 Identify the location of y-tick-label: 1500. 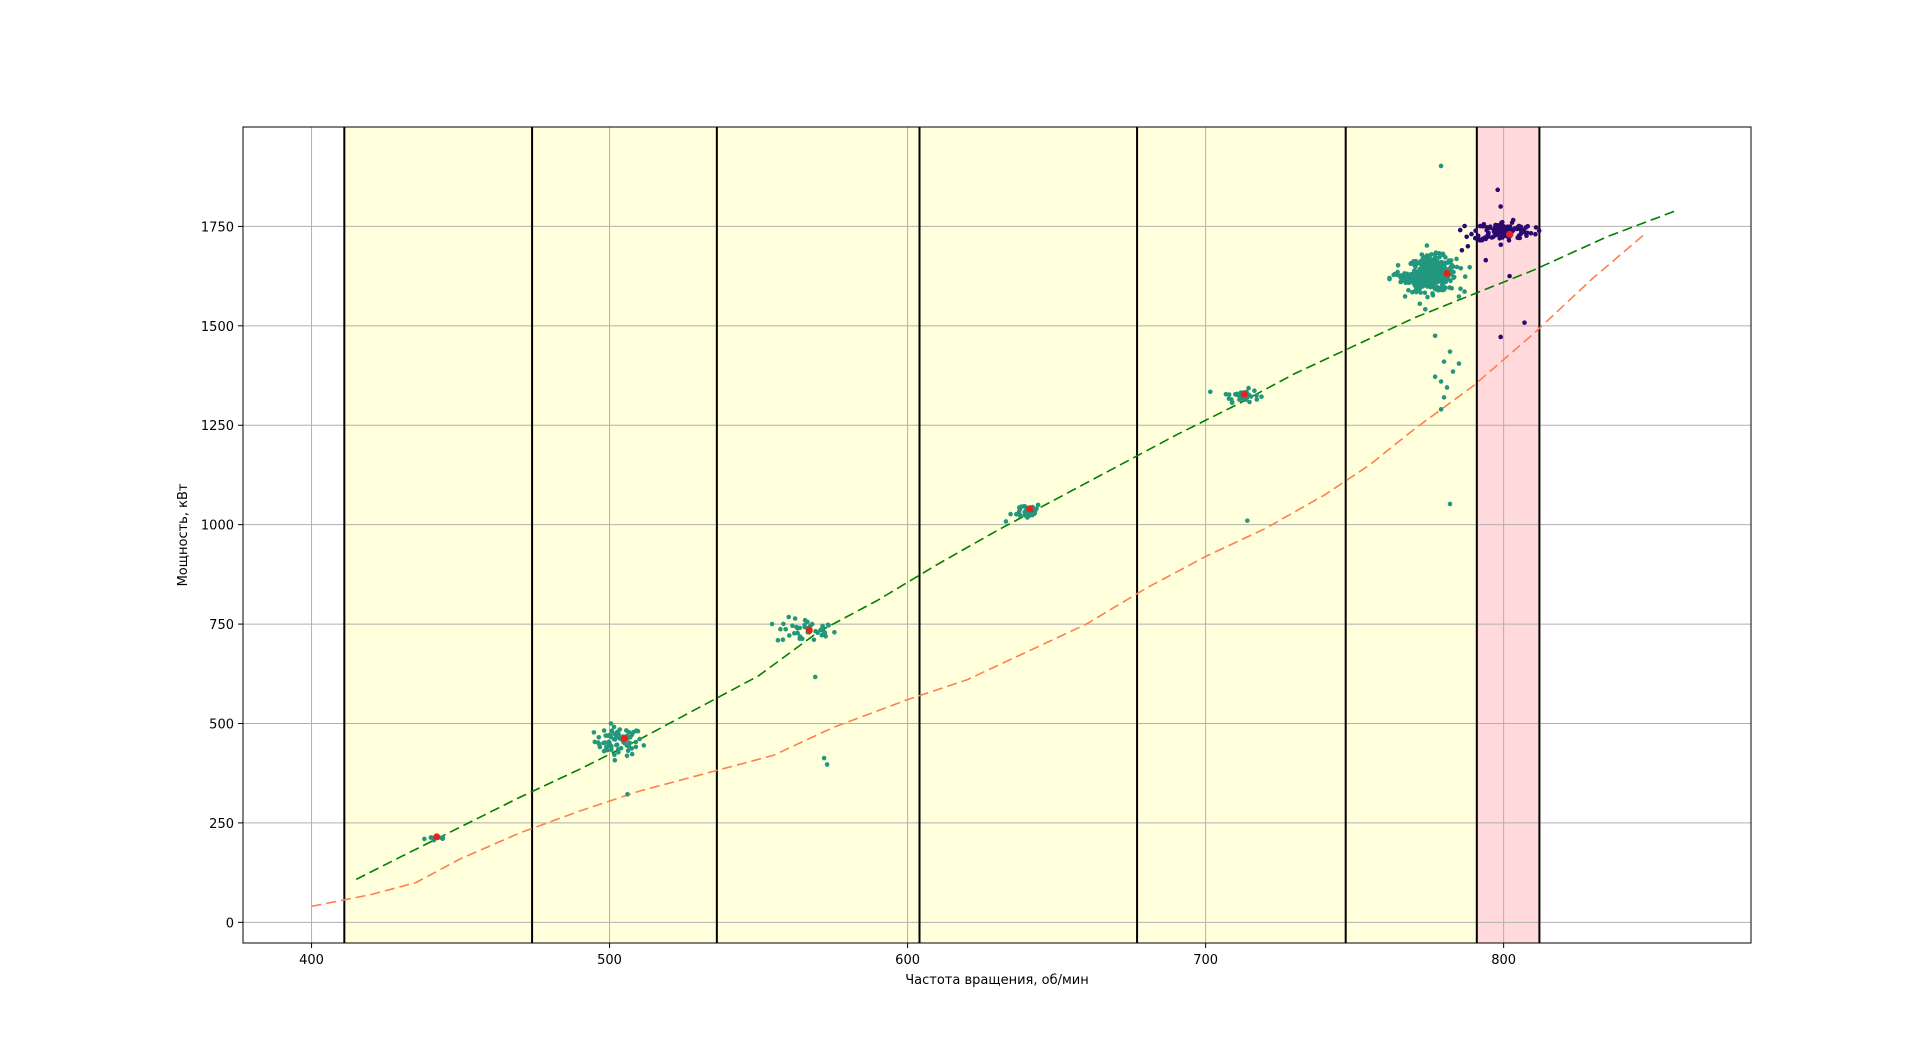
(217, 327).